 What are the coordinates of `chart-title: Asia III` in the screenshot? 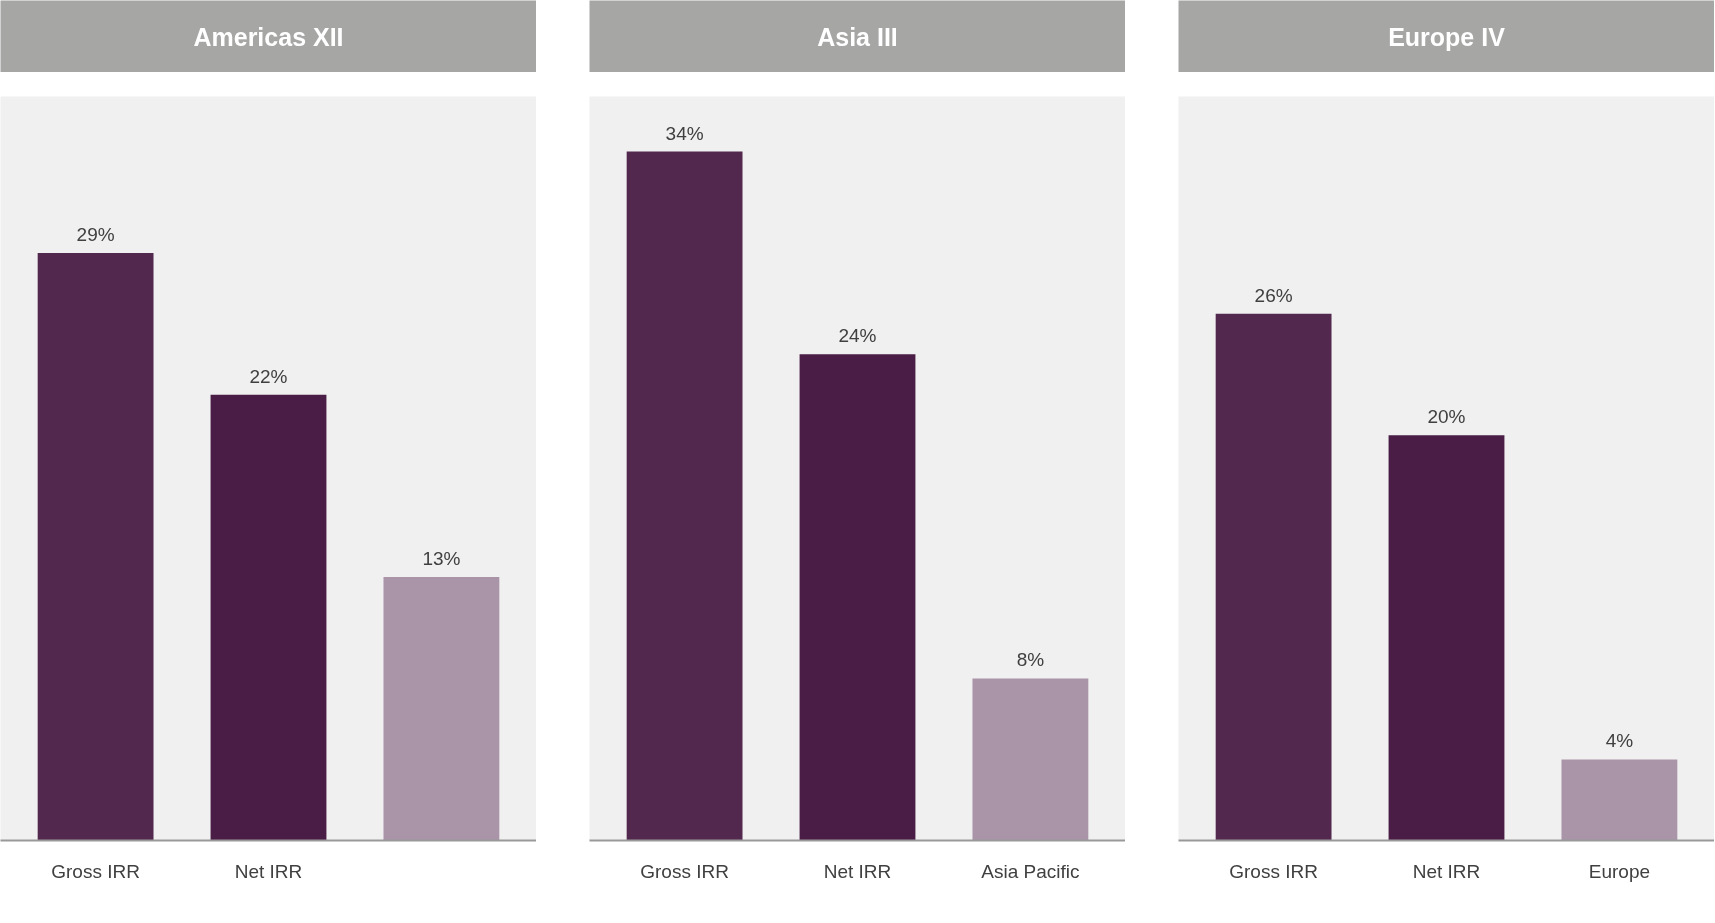 It's located at (857, 36).